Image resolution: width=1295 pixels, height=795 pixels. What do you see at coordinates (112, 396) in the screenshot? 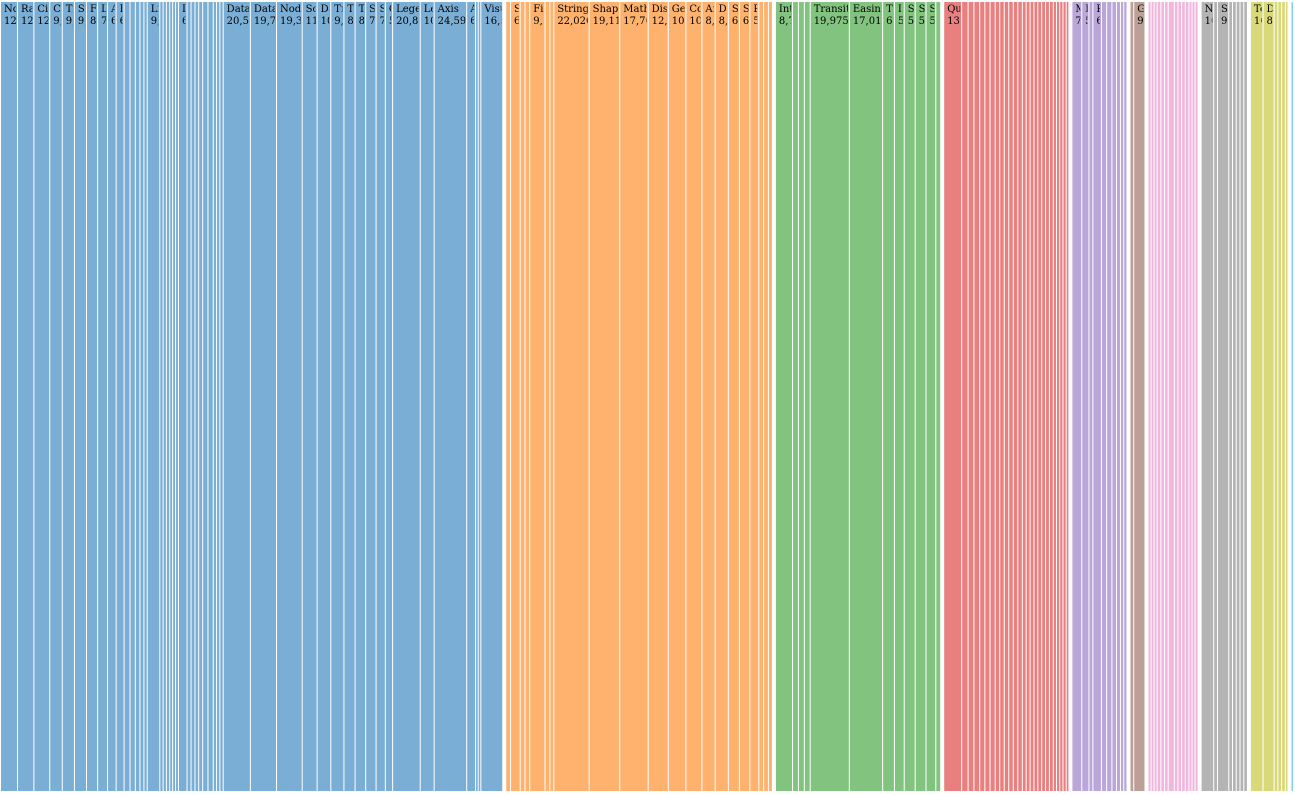
I see `treemap-cell: AspectRatioBanker: 6,500` at bounding box center [112, 396].